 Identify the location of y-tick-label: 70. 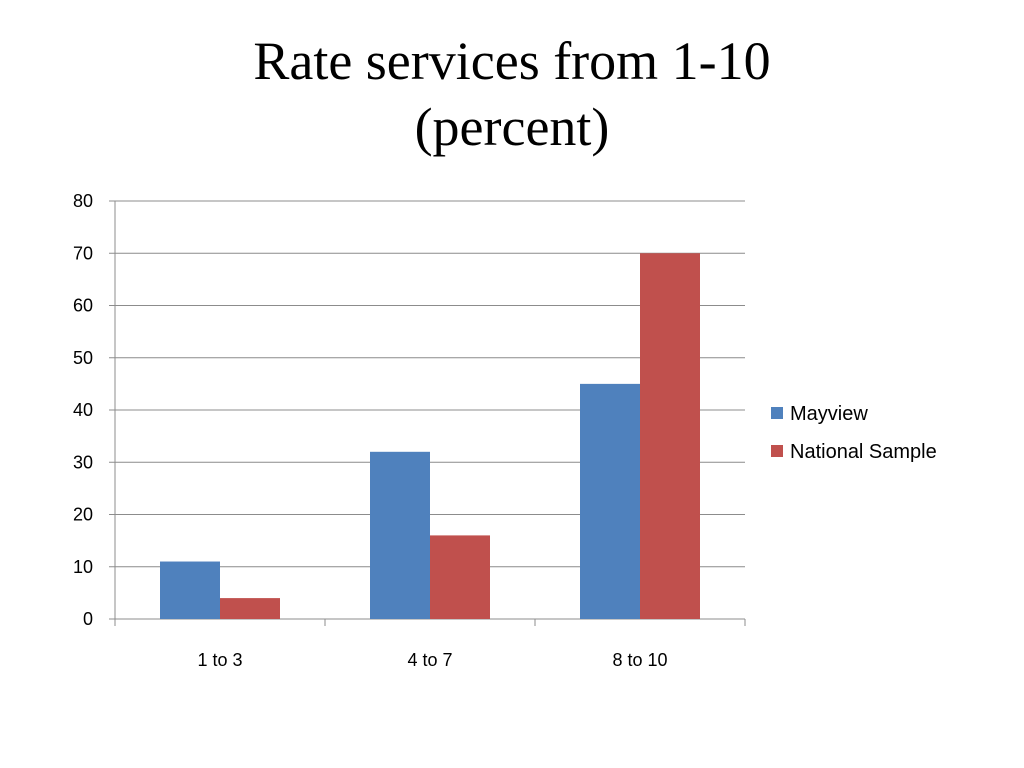
(83, 253).